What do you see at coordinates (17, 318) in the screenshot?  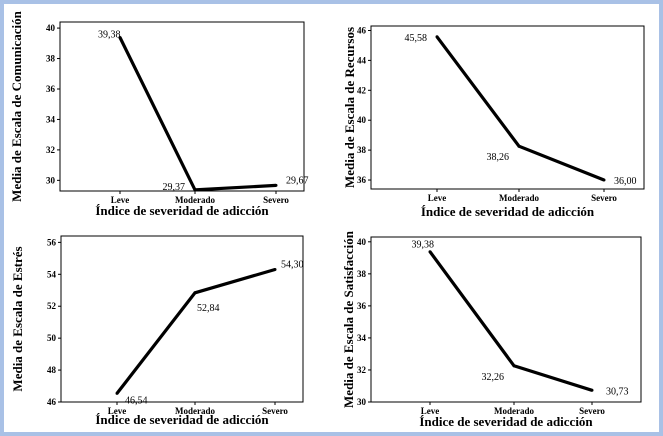 I see `y-axis-label: Media de Escala de Estrés` at bounding box center [17, 318].